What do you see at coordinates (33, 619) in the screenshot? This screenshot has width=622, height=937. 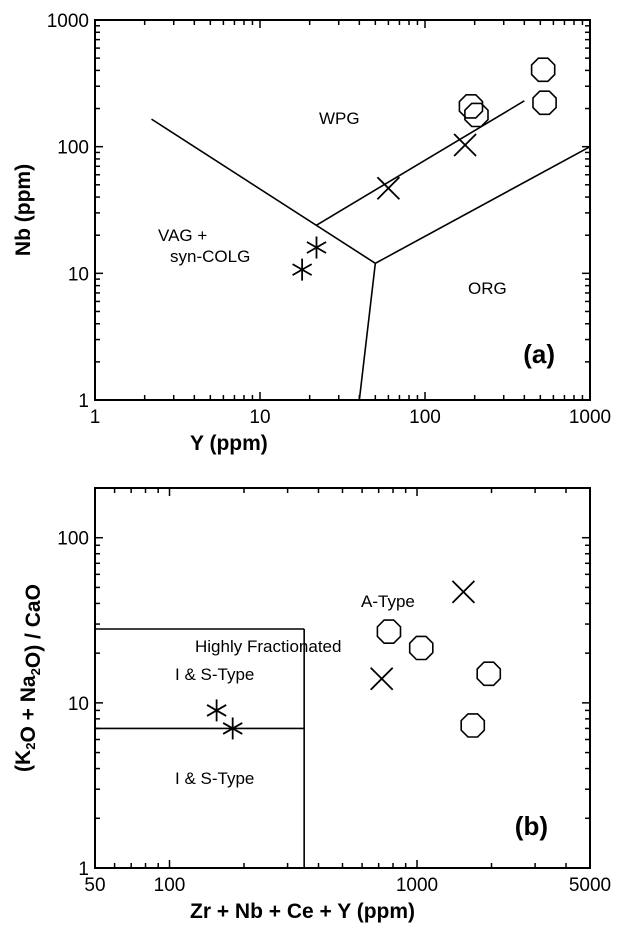 I see `label-char: C` at bounding box center [33, 619].